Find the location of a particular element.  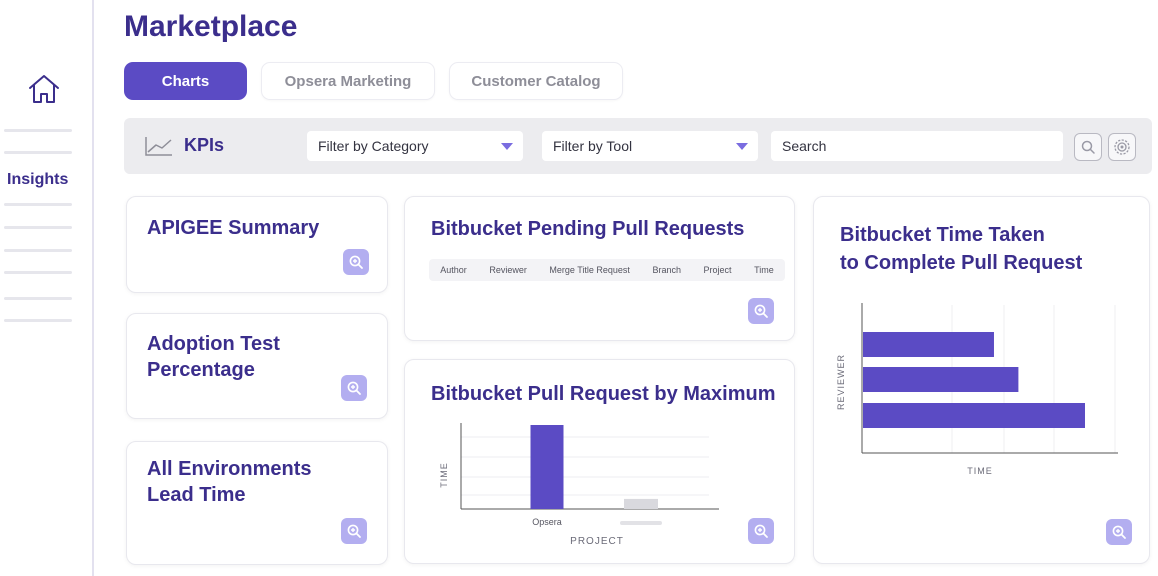

card-title-line2: to Complete Pull Request is located at coordinates (961, 263).